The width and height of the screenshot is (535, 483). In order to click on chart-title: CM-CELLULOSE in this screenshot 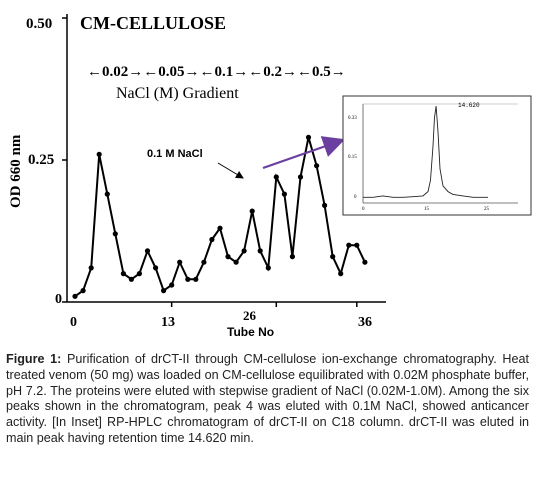, I will do `click(153, 23)`.